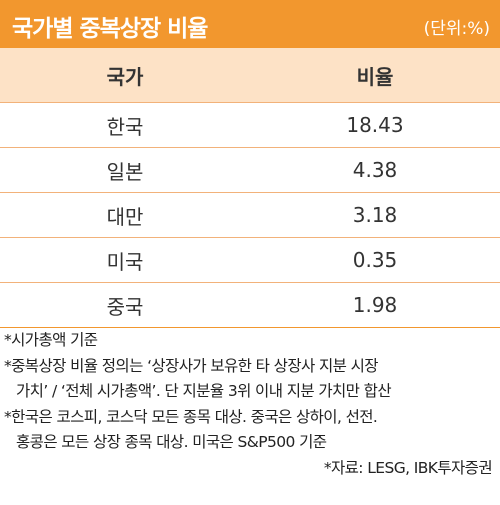 This screenshot has height=505, width=500. What do you see at coordinates (375, 75) in the screenshot?
I see `column-header: 비율` at bounding box center [375, 75].